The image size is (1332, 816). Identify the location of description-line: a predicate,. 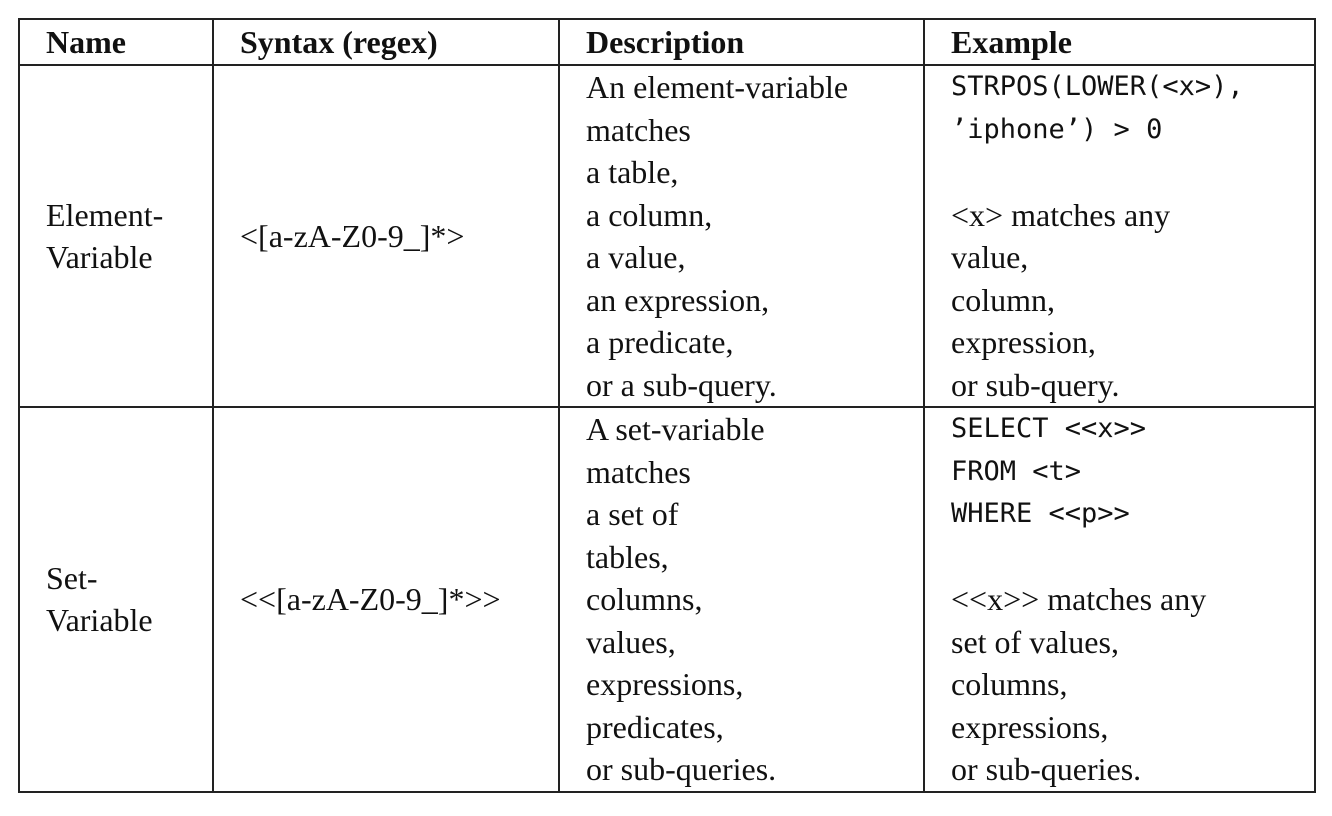
(660, 342).